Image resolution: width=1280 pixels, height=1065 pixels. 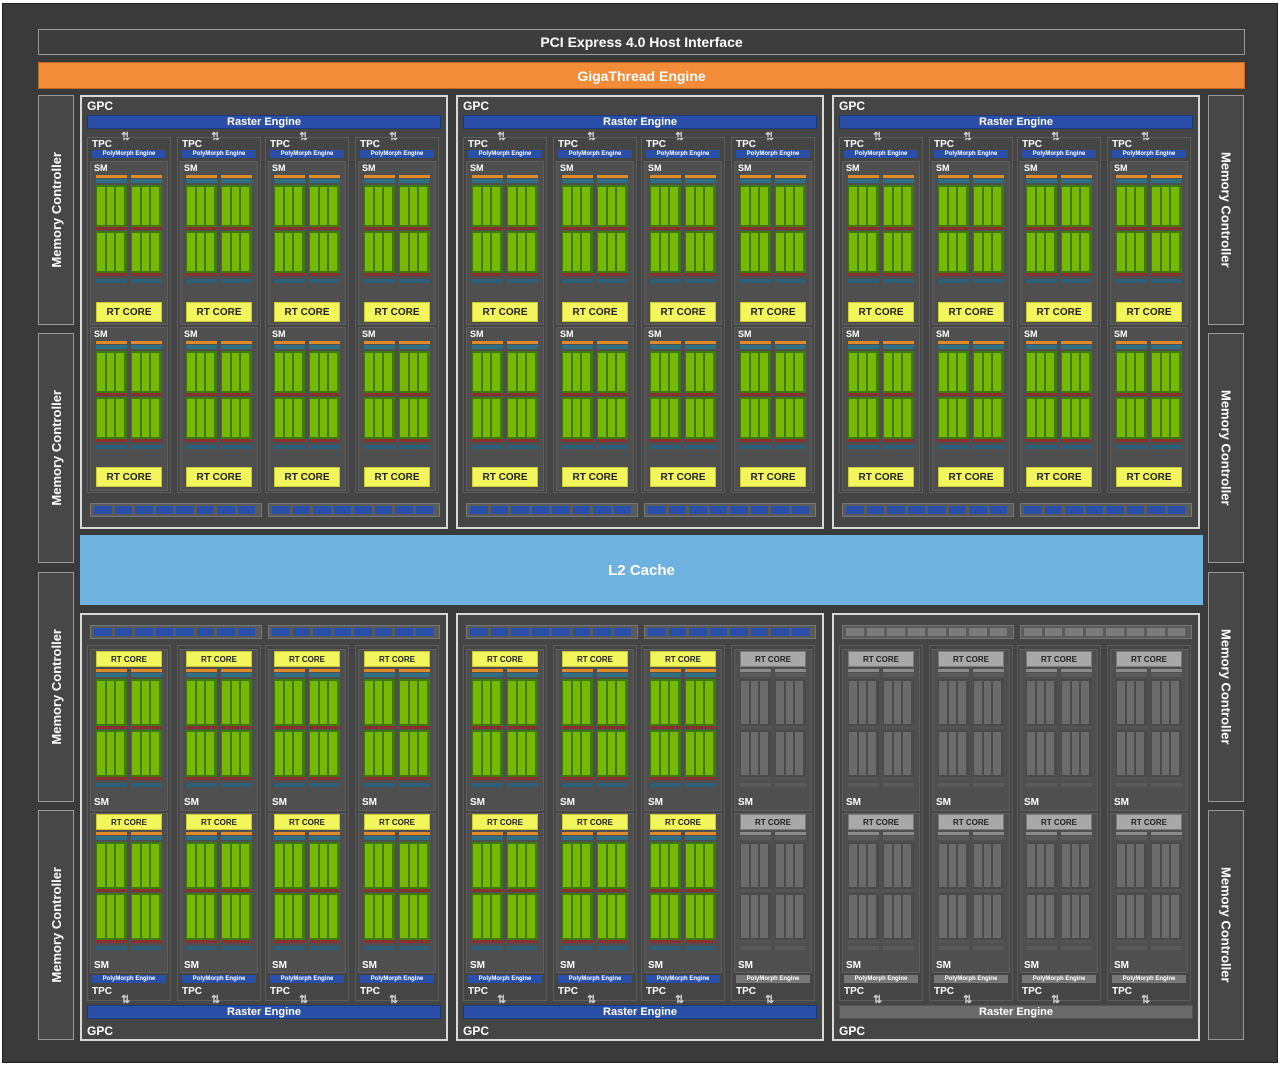 I want to click on raster-engine: Raster Engine, so click(x=1016, y=1012).